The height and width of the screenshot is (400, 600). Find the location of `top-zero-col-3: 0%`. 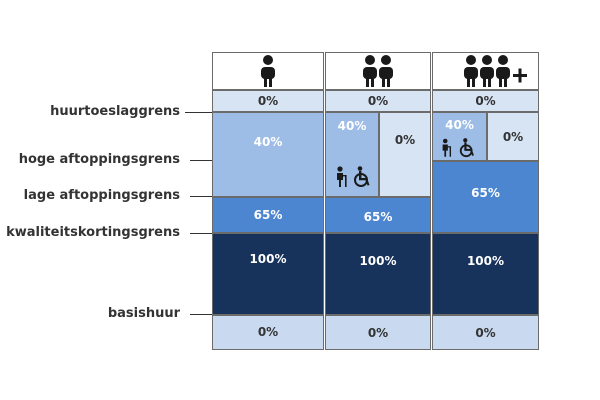

top-zero-col-3: 0% is located at coordinates (485, 101).